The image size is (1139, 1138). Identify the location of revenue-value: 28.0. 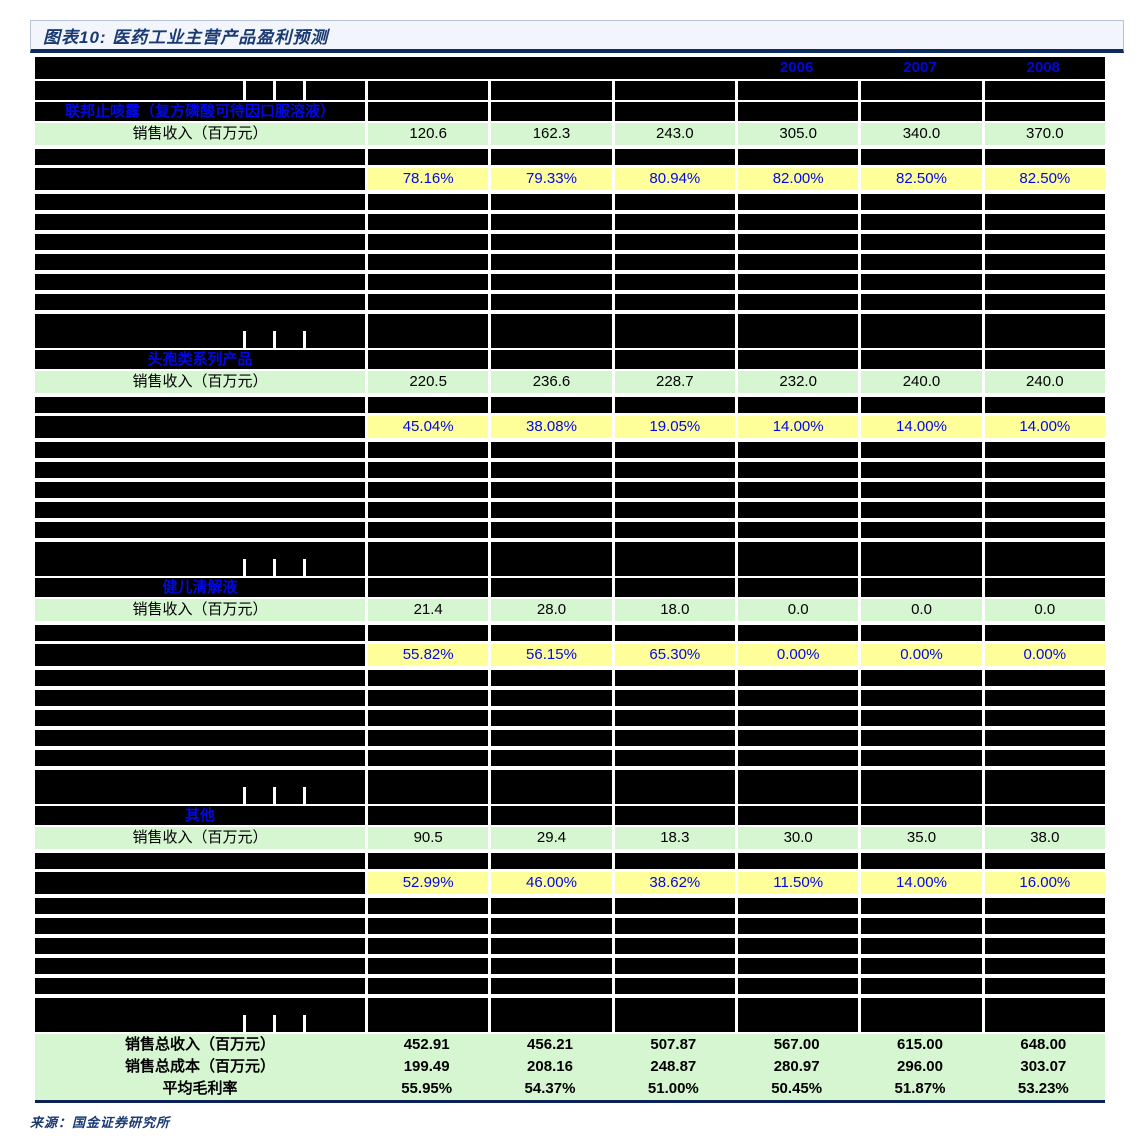
(551, 609).